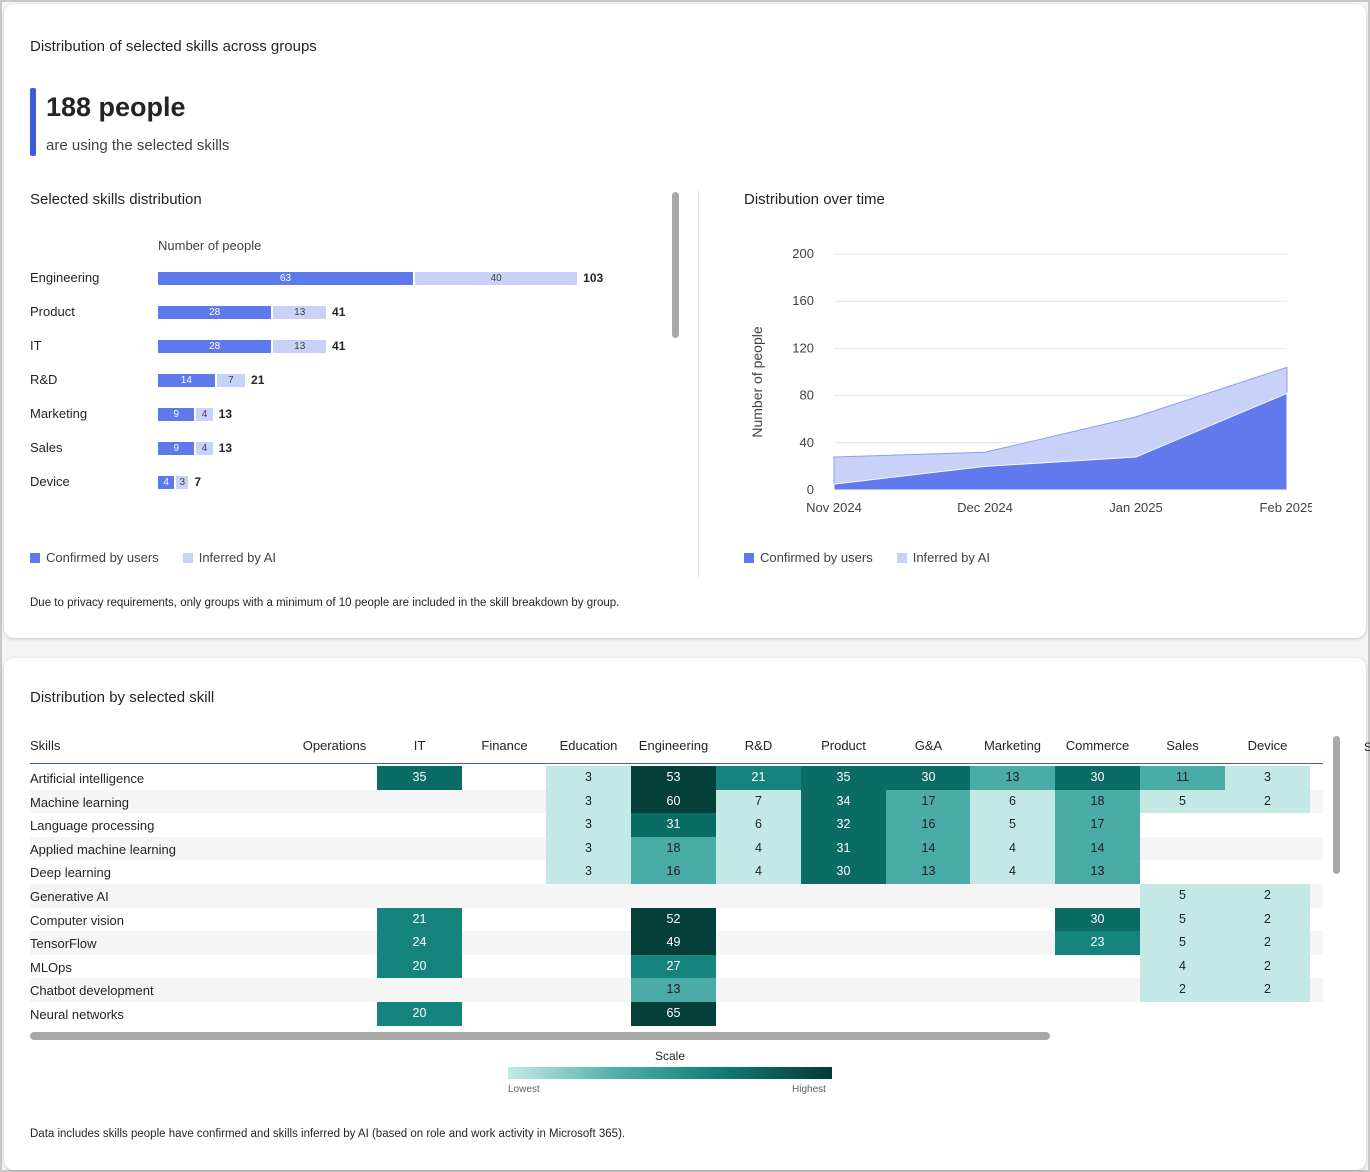 Image resolution: width=1370 pixels, height=1172 pixels. Describe the element at coordinates (1336, 805) in the screenshot. I see `table-vertical-scrollbar` at that location.